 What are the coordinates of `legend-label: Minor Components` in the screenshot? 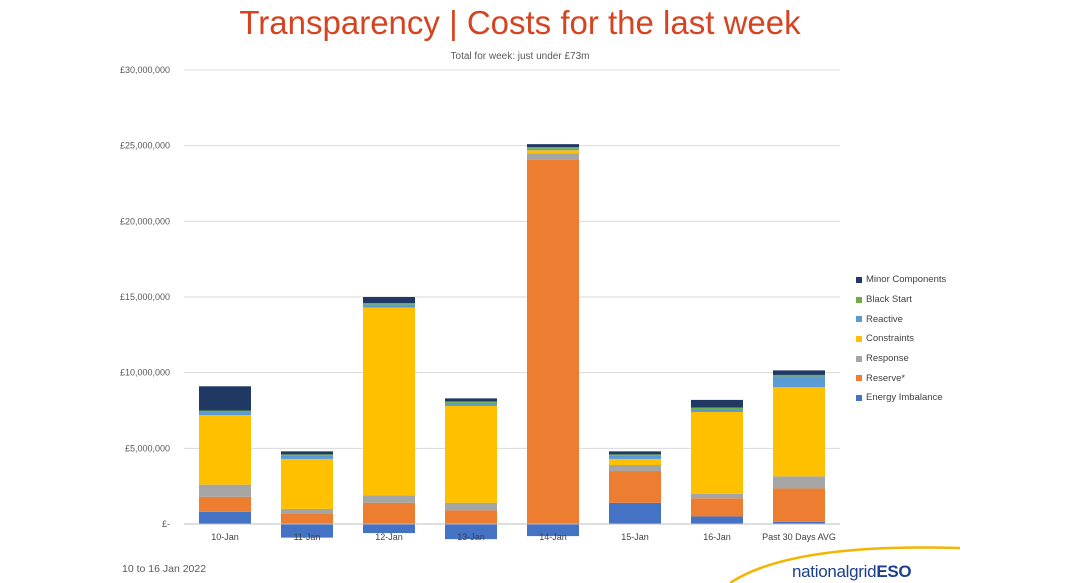 It's located at (906, 280).